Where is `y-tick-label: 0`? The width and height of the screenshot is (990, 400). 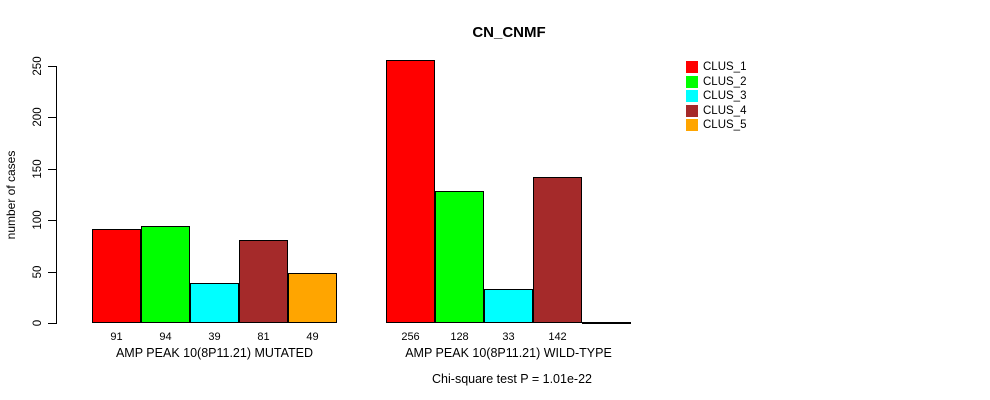 y-tick-label: 0 is located at coordinates (38, 323).